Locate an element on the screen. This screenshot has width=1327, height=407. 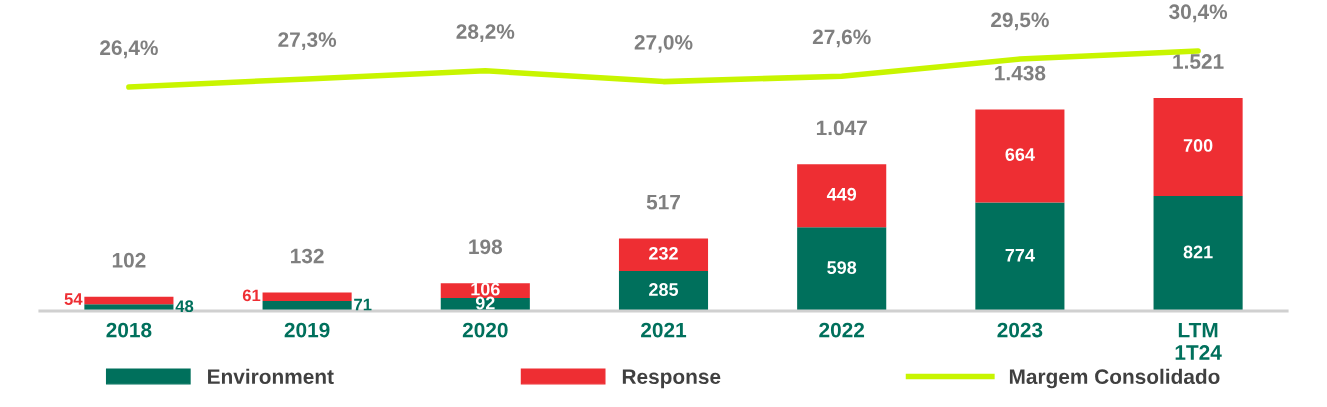
data-label: 27,3% is located at coordinates (307, 41).